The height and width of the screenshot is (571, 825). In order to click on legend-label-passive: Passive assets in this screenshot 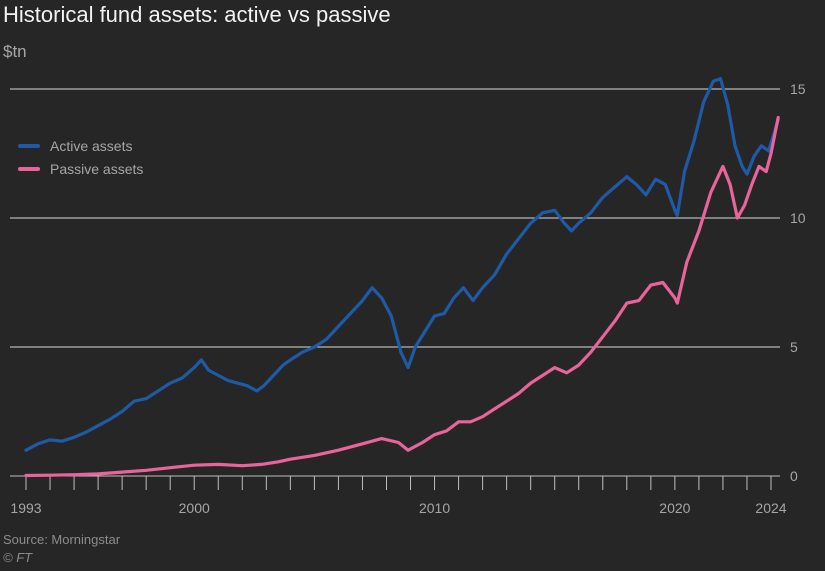, I will do `click(97, 168)`.